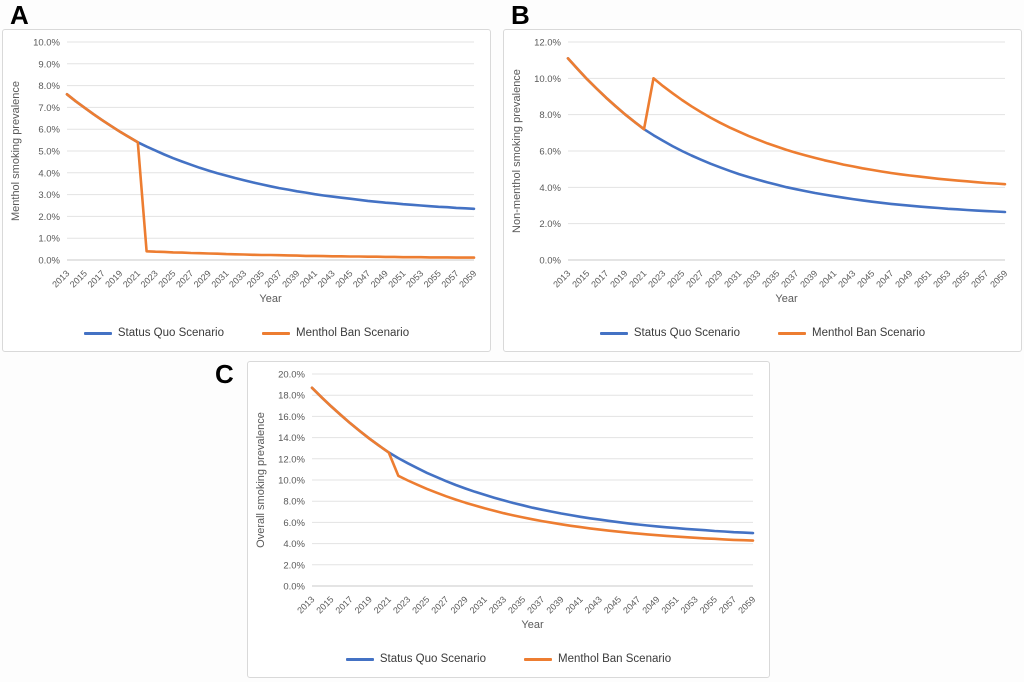  I want to click on legend-b: Status Quo Scenario Menthol Ban Scenario, so click(762, 333).